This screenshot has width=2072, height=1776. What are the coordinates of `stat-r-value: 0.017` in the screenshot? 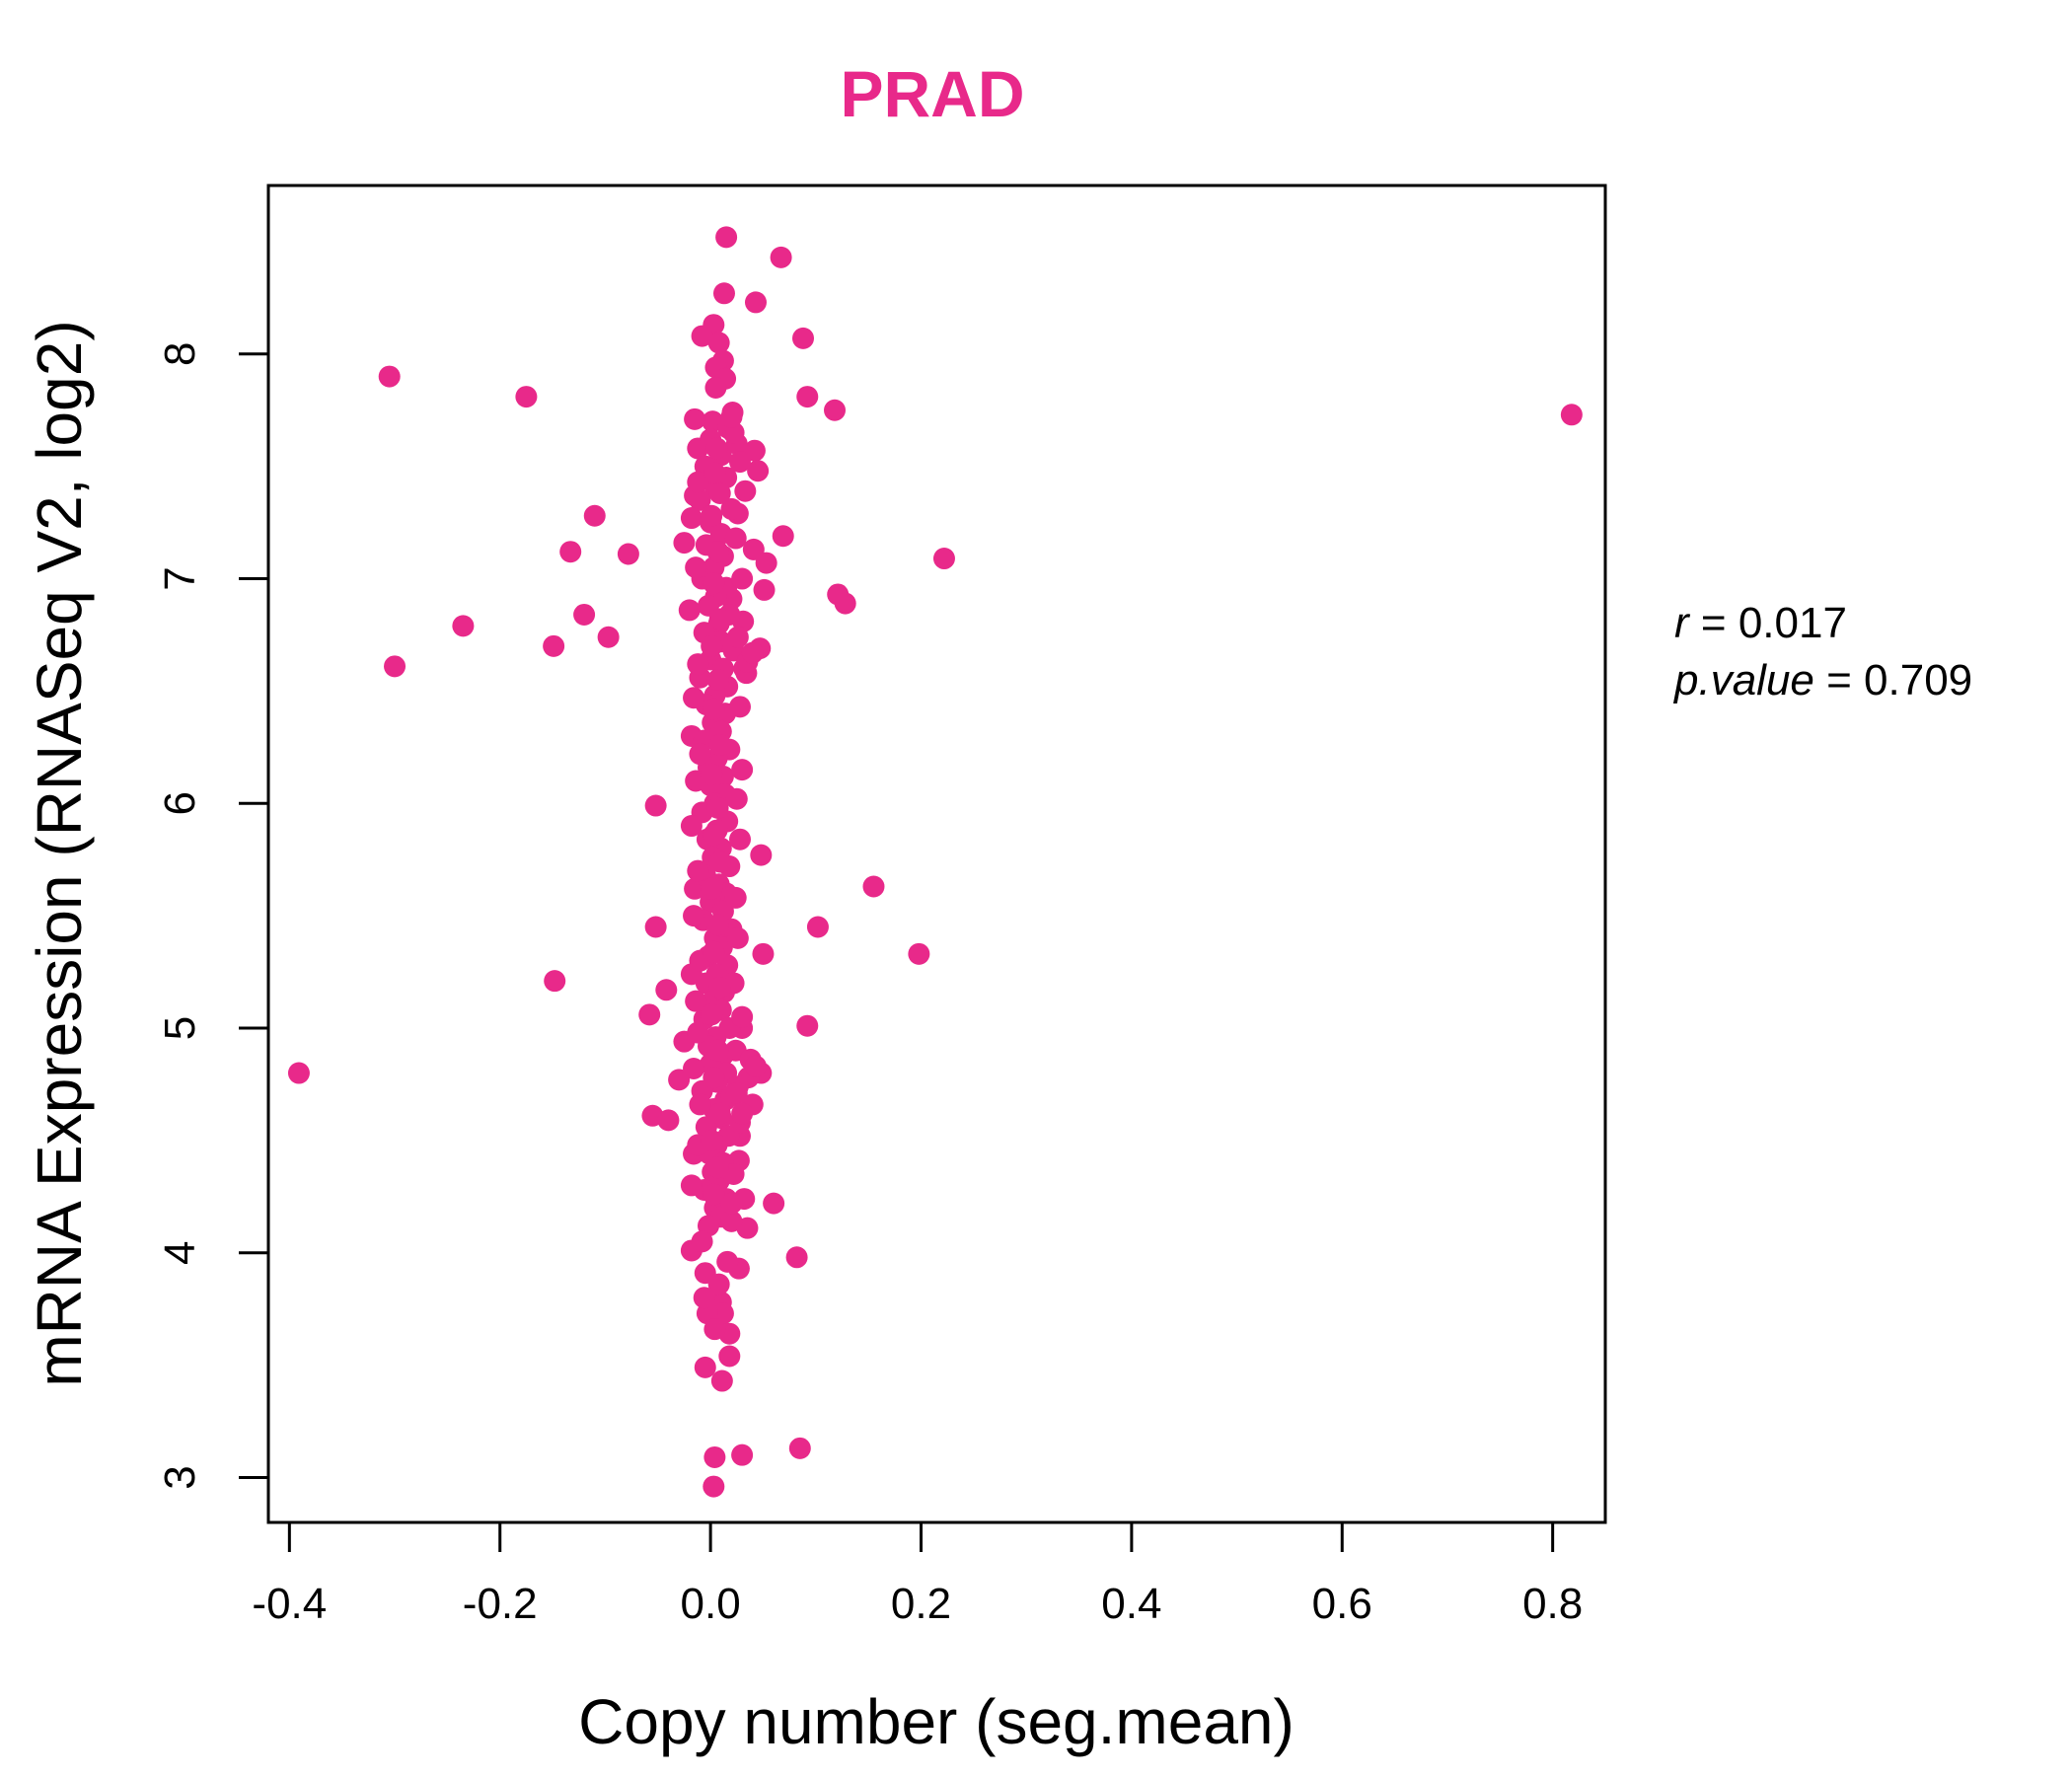 It's located at (1793, 623).